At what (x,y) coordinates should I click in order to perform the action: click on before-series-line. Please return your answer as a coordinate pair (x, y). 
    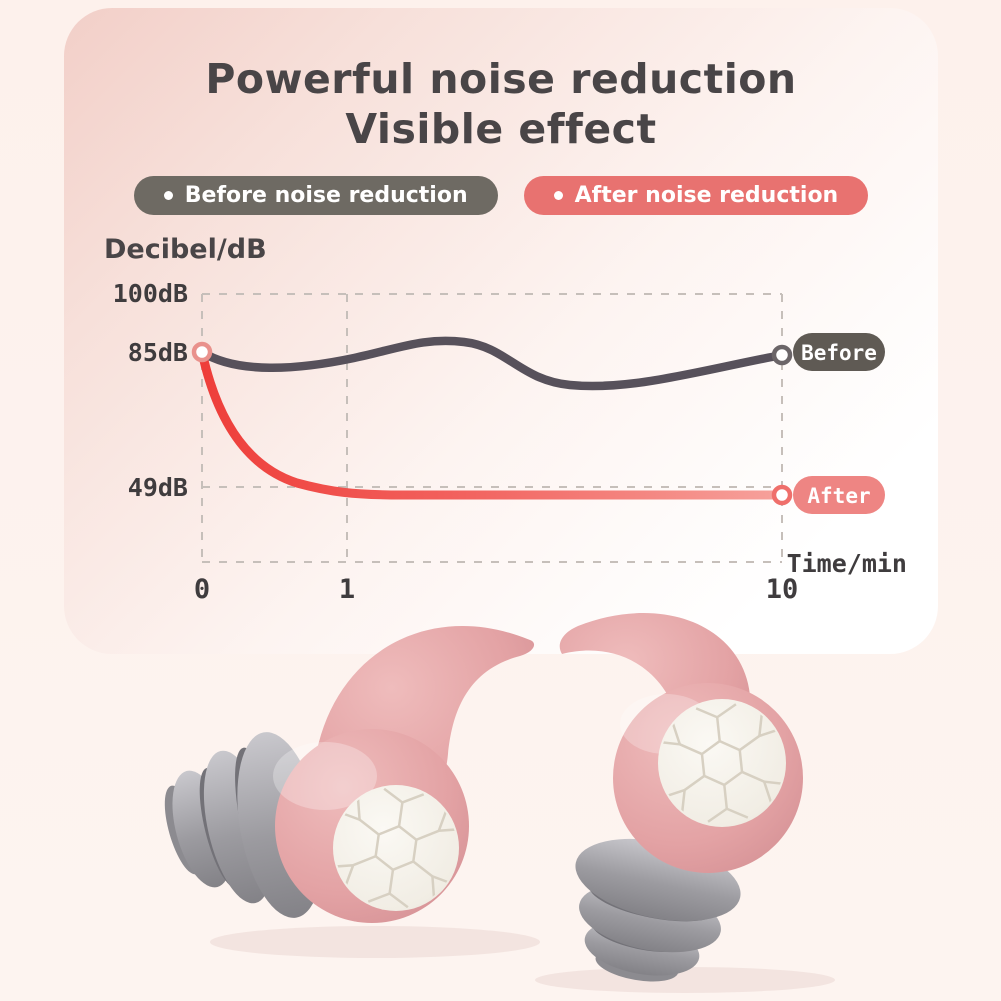
    Looking at the image, I should click on (492, 363).